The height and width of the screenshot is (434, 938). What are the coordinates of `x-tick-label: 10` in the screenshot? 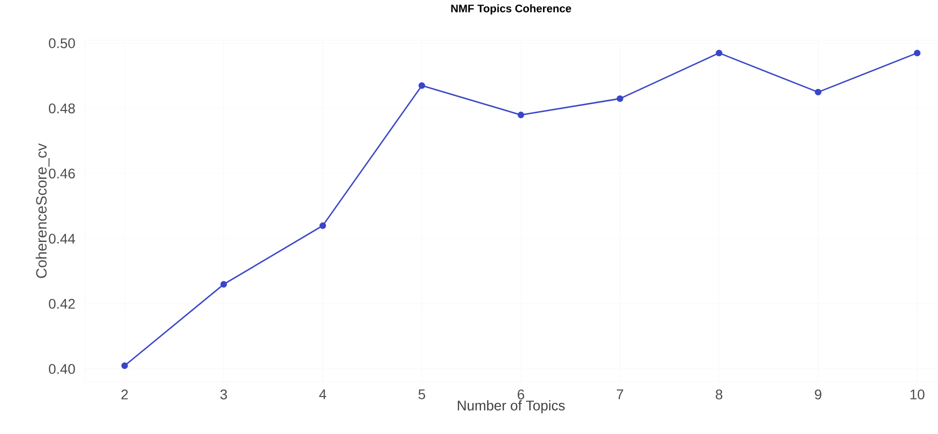 It's located at (917, 395).